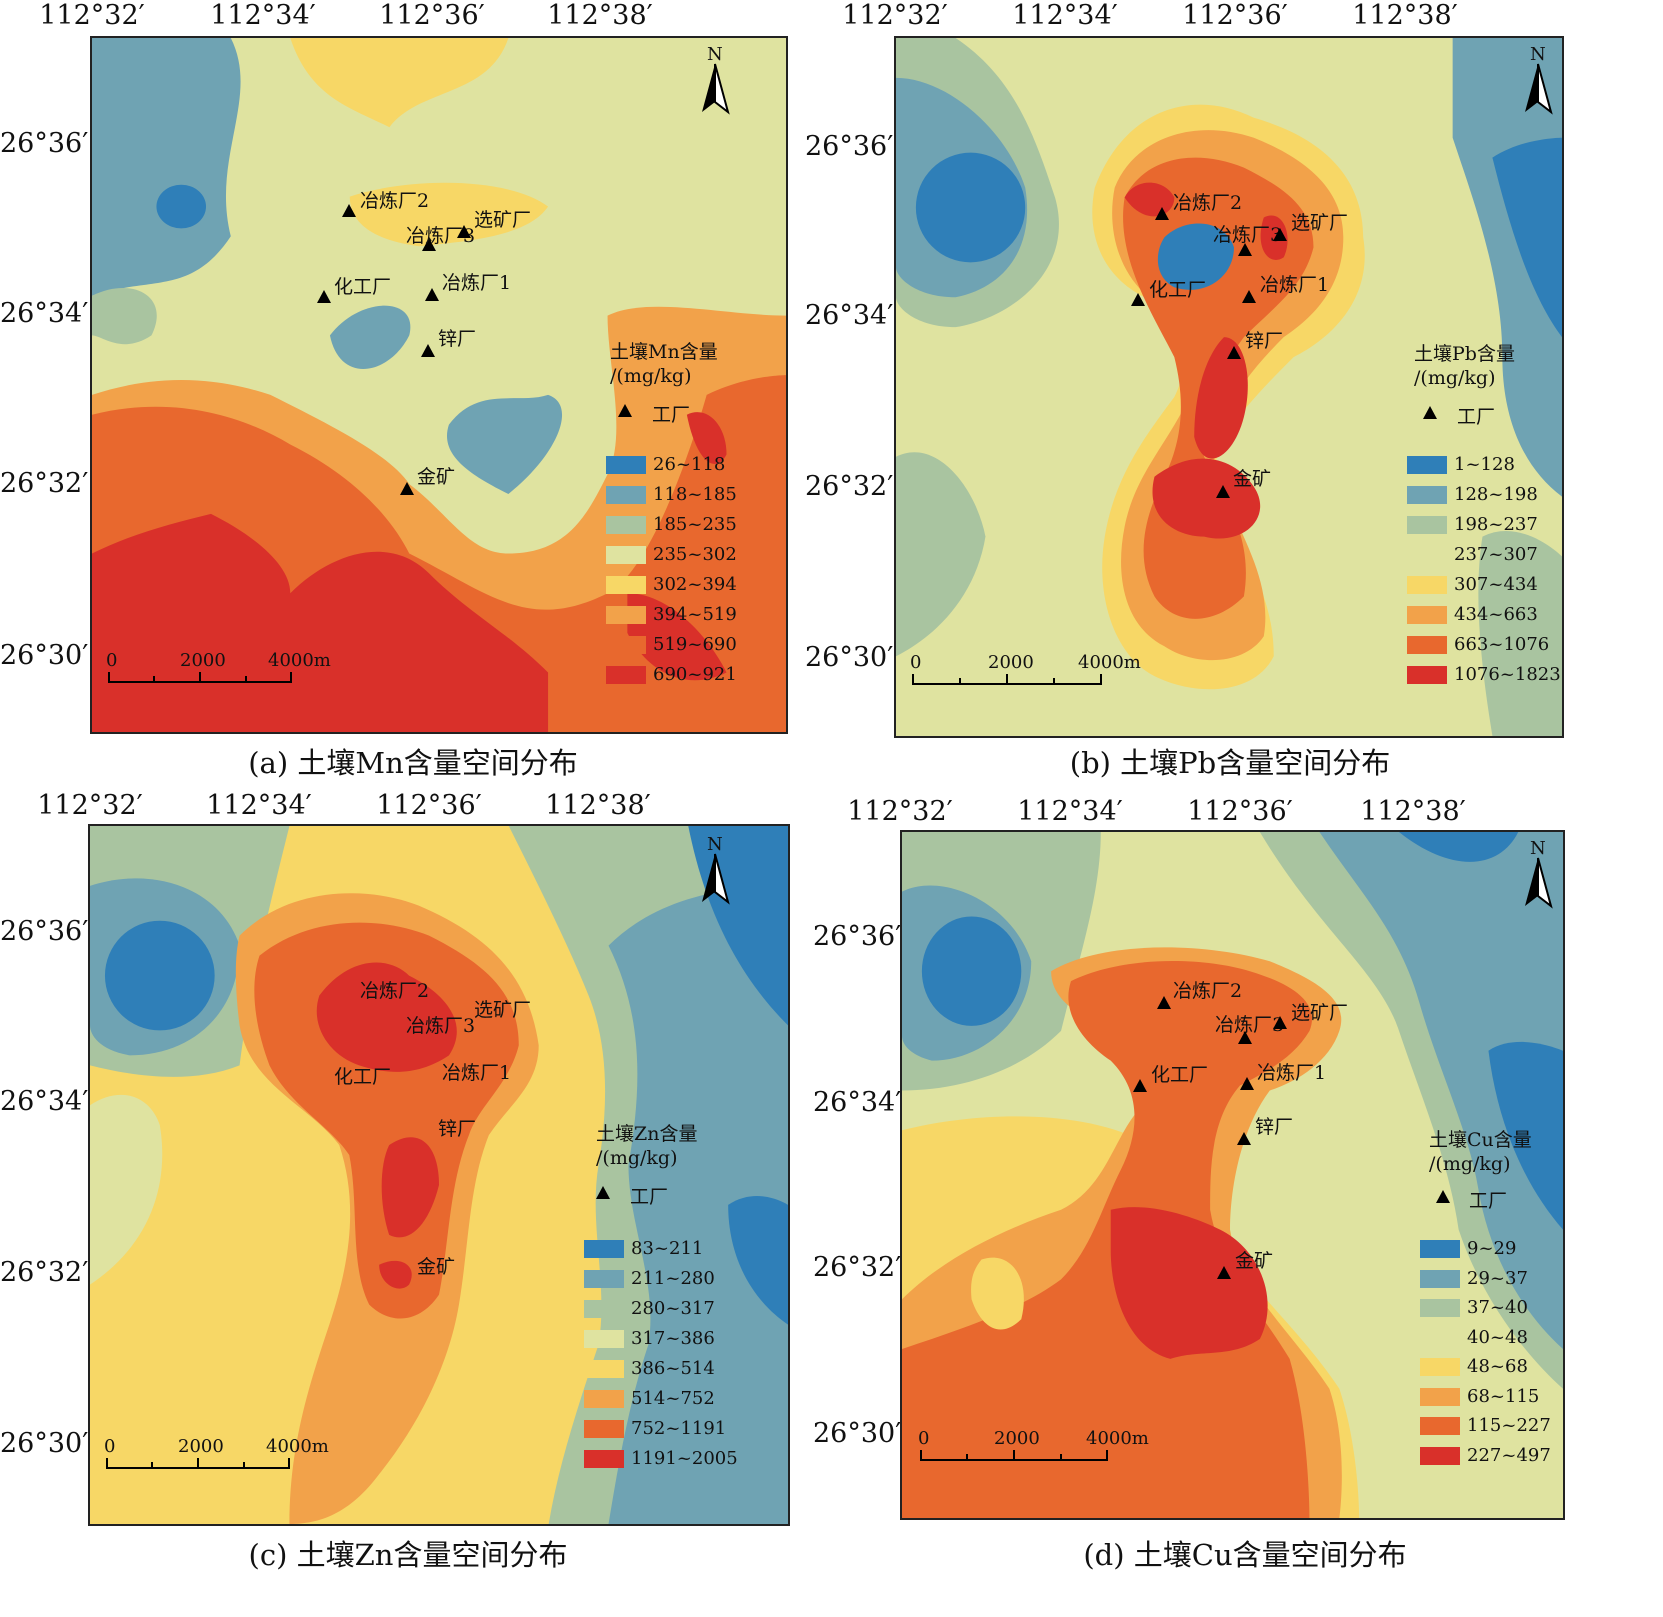 The image size is (1663, 1617). Describe the element at coordinates (647, 1146) in the screenshot. I see `legend-title: 土壤Zn含量 /(mg/kg)` at that location.